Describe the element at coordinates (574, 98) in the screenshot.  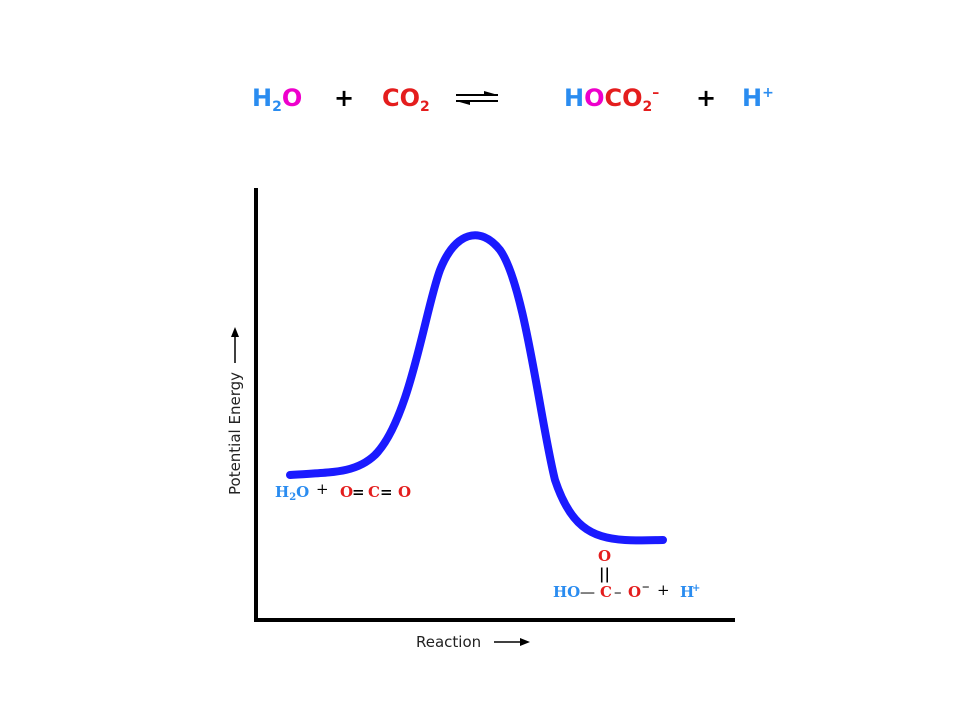
I see `eq-hoco2-h: H` at that location.